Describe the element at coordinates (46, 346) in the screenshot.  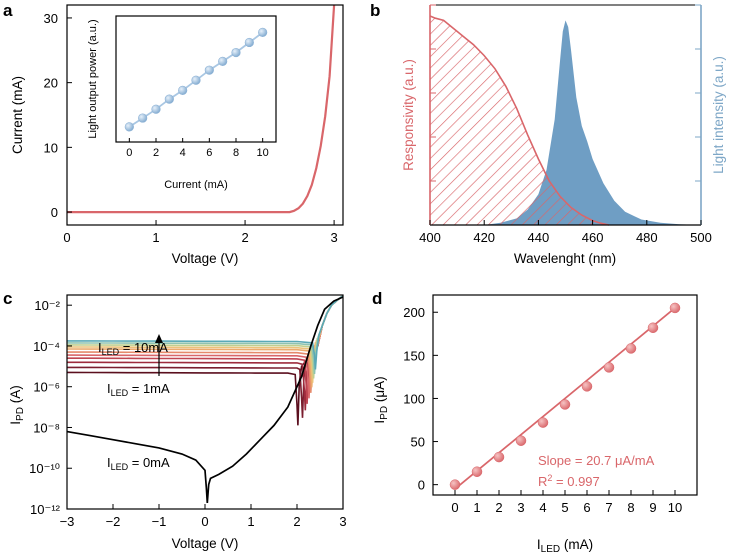
I see `chart-c-ytick-label: 10⁻⁴` at that location.